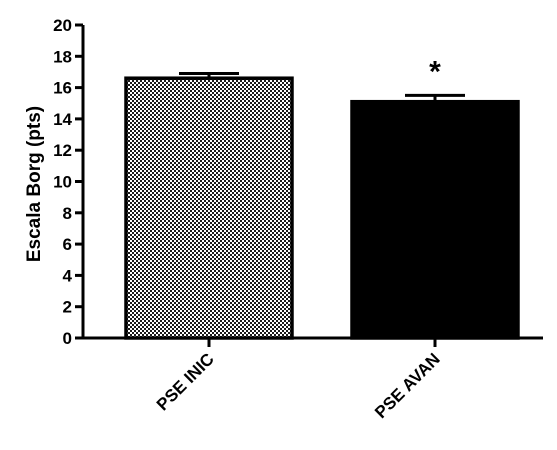 Image resolution: width=557 pixels, height=450 pixels. I want to click on y-tick-label: 4, so click(68, 275).